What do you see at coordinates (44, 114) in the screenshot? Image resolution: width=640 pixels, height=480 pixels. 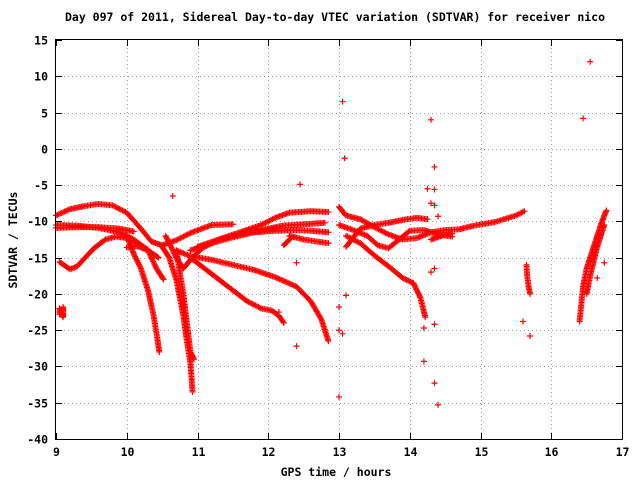 I see `y-tick-label: 5` at bounding box center [44, 114].